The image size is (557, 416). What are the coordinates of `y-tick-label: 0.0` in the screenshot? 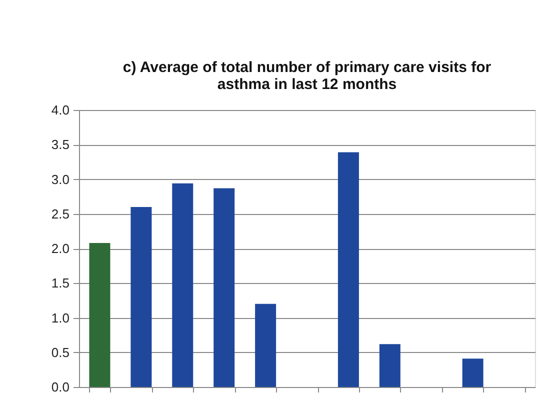 It's located at (60, 387).